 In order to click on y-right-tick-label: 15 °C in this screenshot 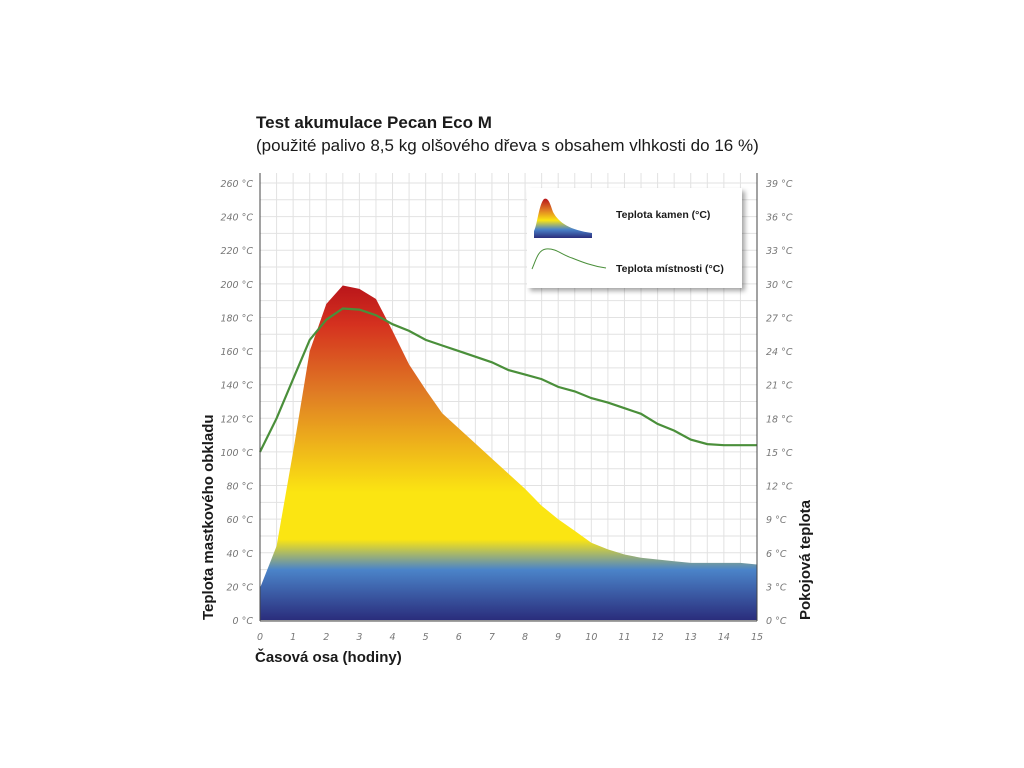, I will do `click(779, 453)`.